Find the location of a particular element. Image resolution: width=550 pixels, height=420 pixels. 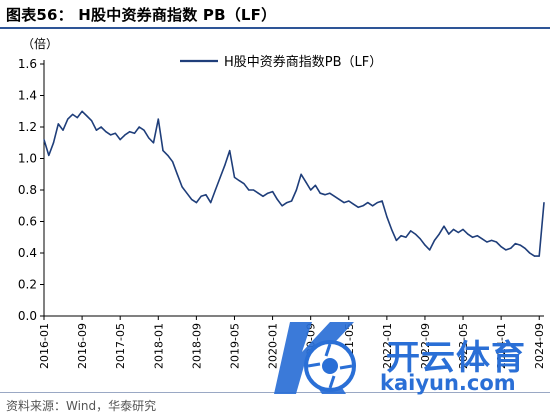

y-tick-label: 1.6 is located at coordinates (27, 64).